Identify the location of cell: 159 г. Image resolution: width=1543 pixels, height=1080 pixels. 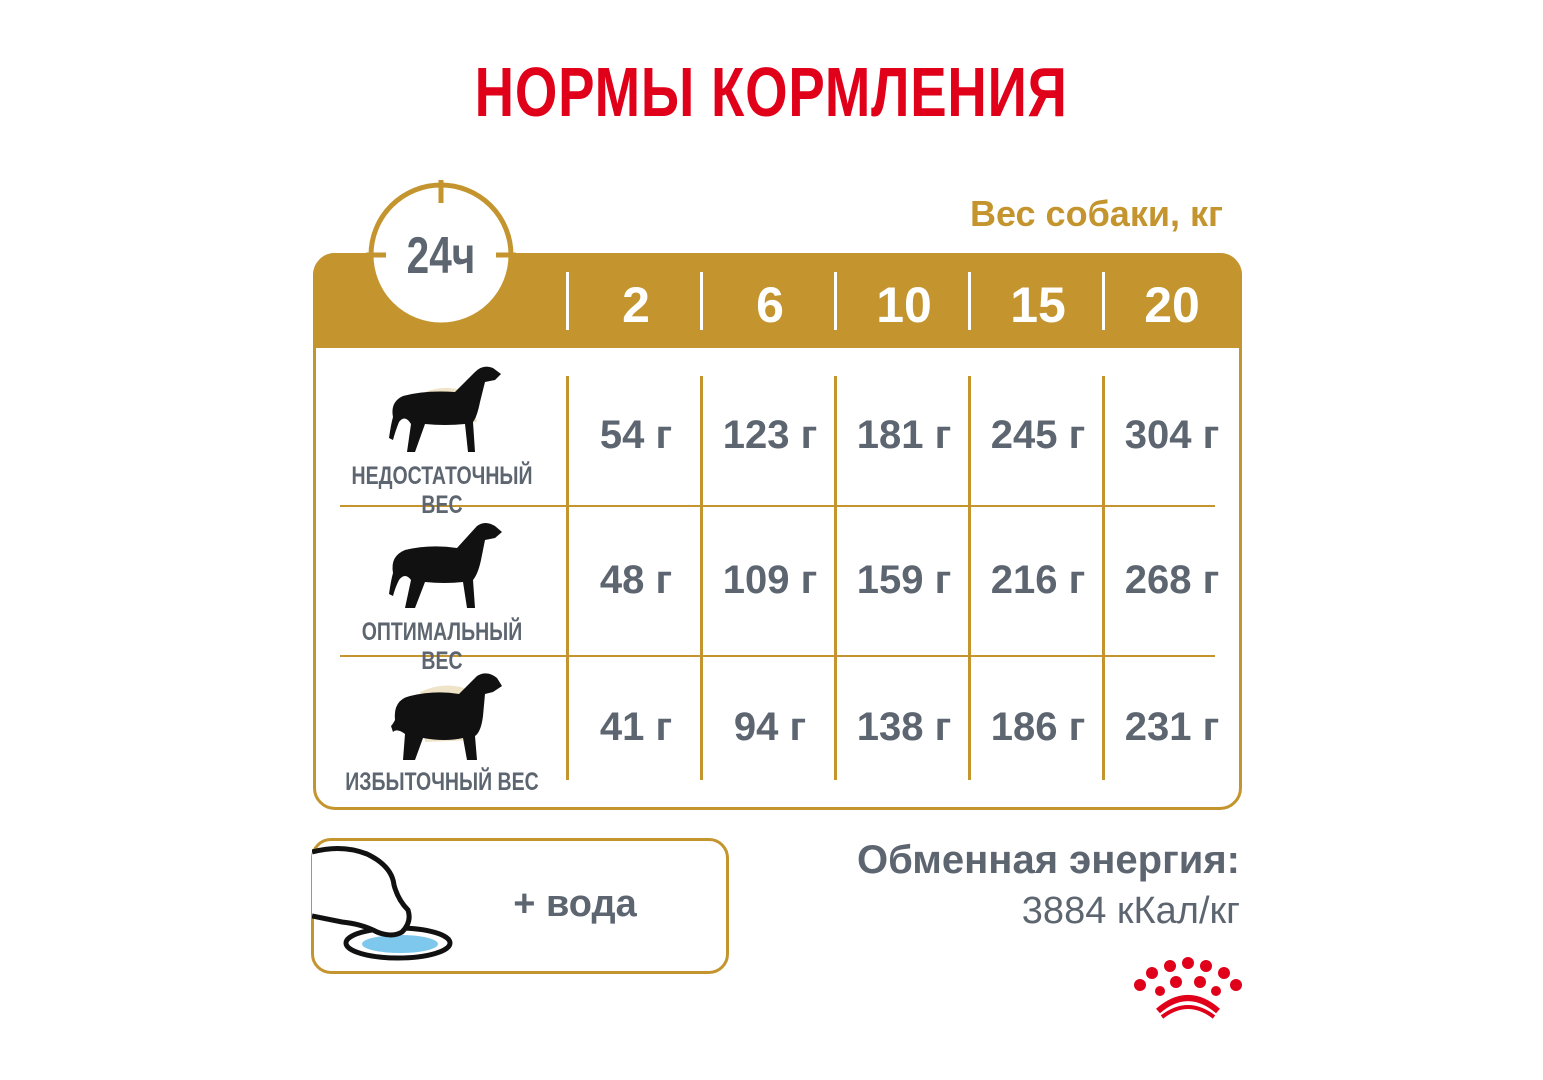
(904, 580).